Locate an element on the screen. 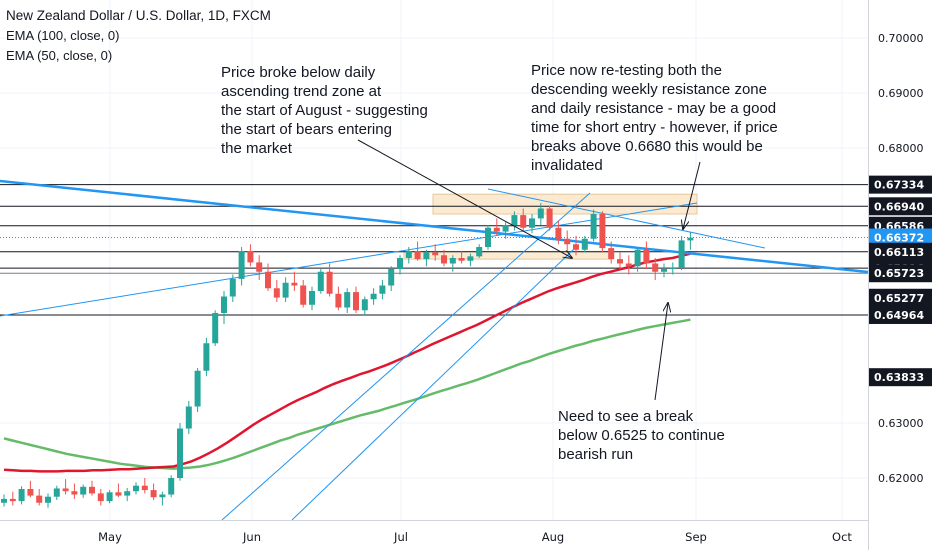 This screenshot has width=932, height=550. time-axis: May Jun Jul Aug Sep Oct is located at coordinates (434, 535).